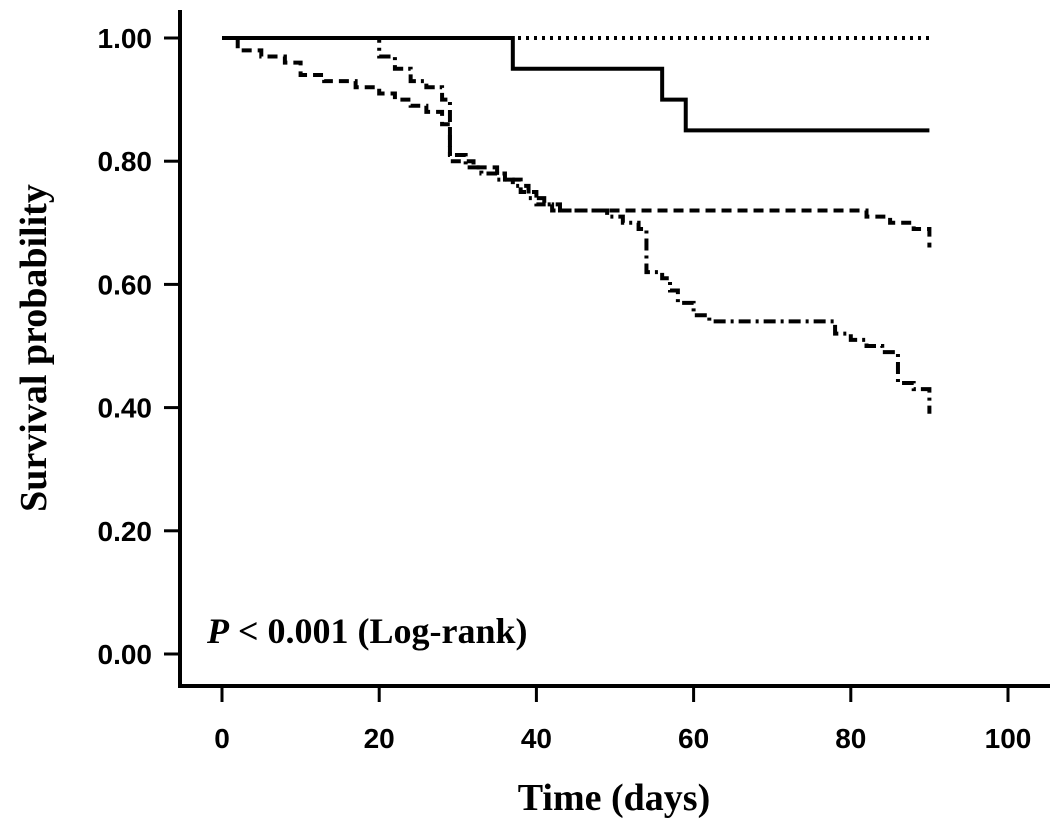 This screenshot has height=829, width=1063. Describe the element at coordinates (693, 738) in the screenshot. I see `x-tick-label: 60` at that location.